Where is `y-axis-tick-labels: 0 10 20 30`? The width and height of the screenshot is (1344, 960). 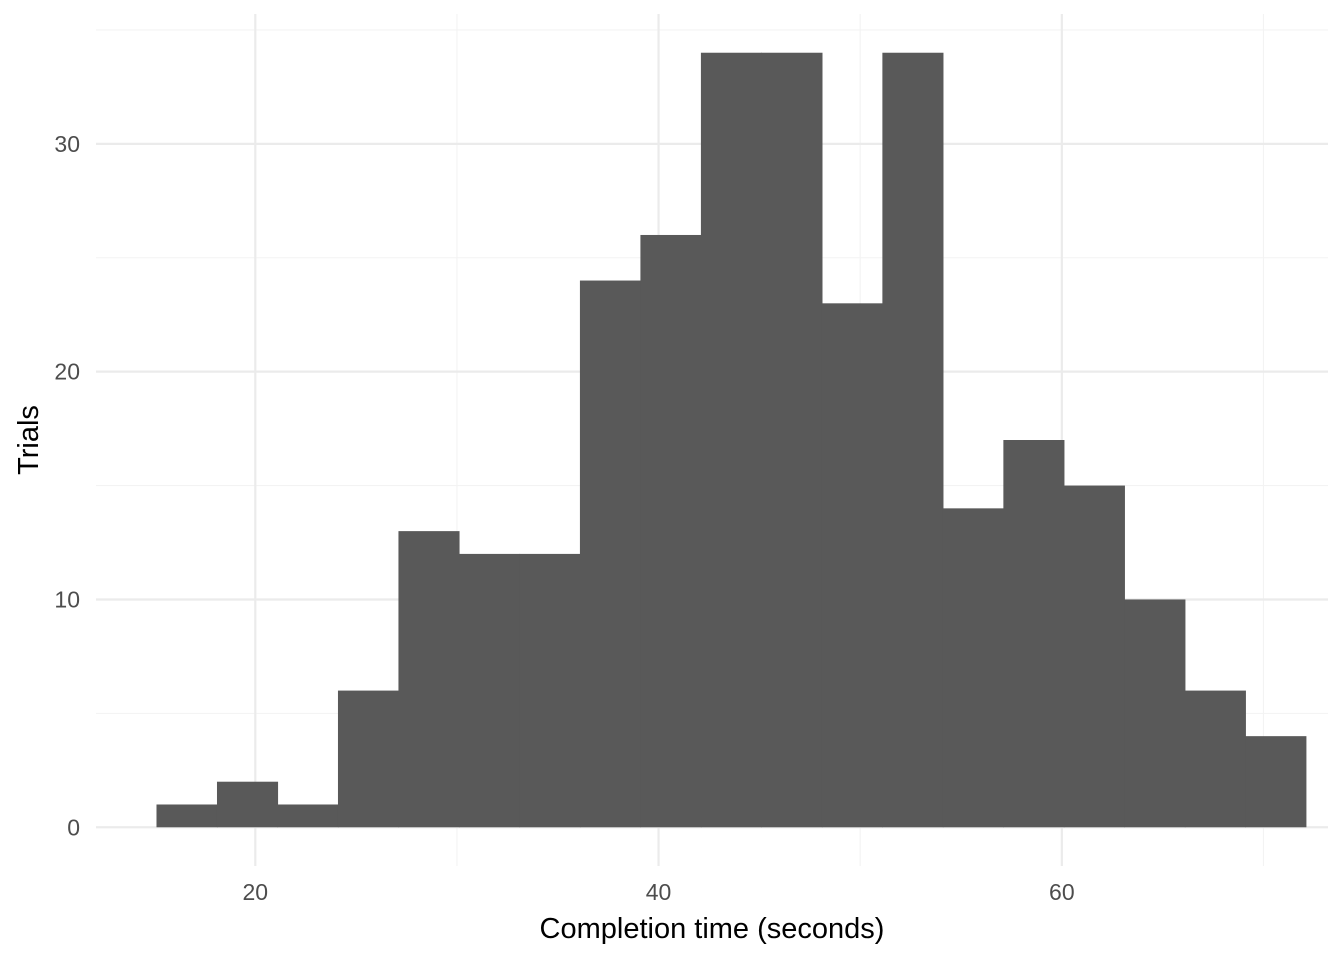
y-axis-tick-labels: 0 10 20 30 is located at coordinates (67, 485).